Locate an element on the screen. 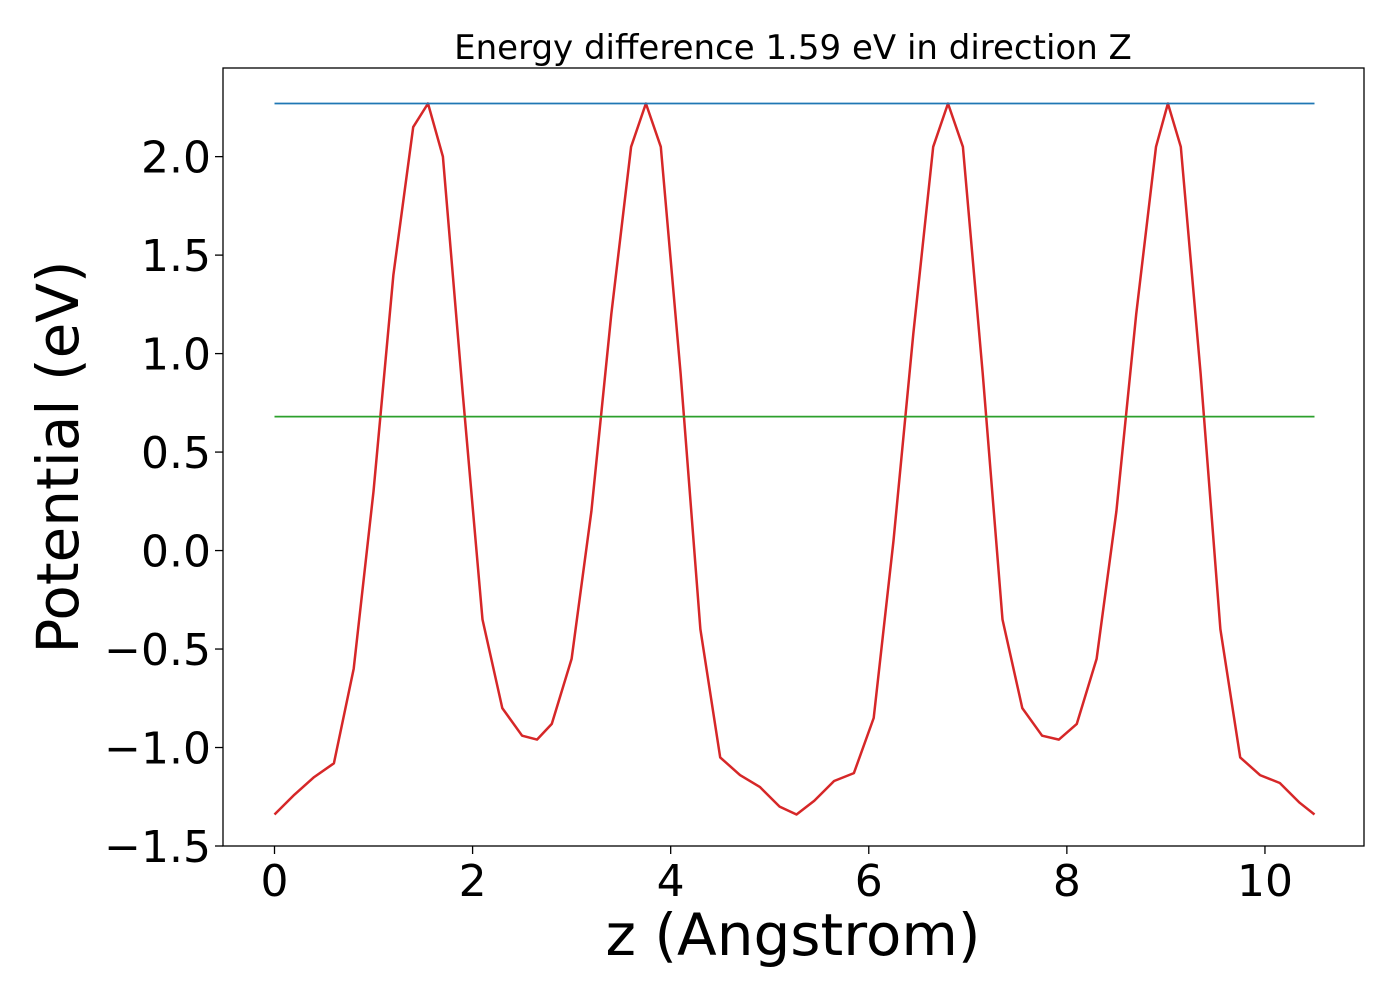  x-axis-label: z (Angstrom) is located at coordinates (793, 935).